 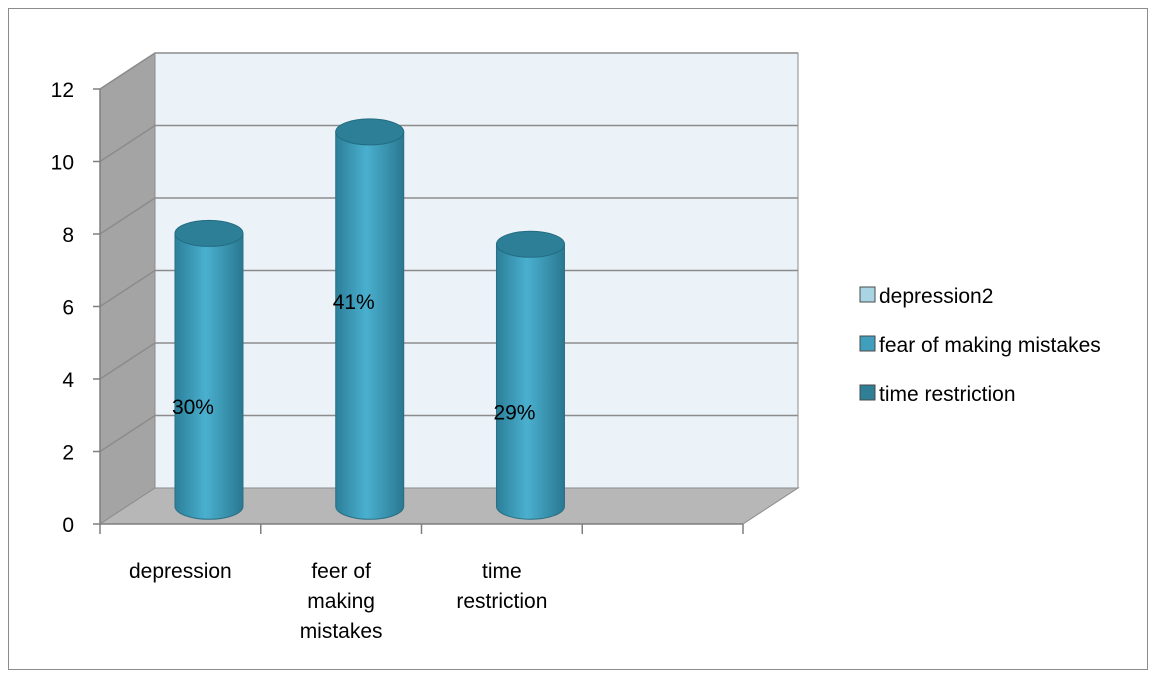 I want to click on y-tick-label: 8, so click(x=68, y=235).